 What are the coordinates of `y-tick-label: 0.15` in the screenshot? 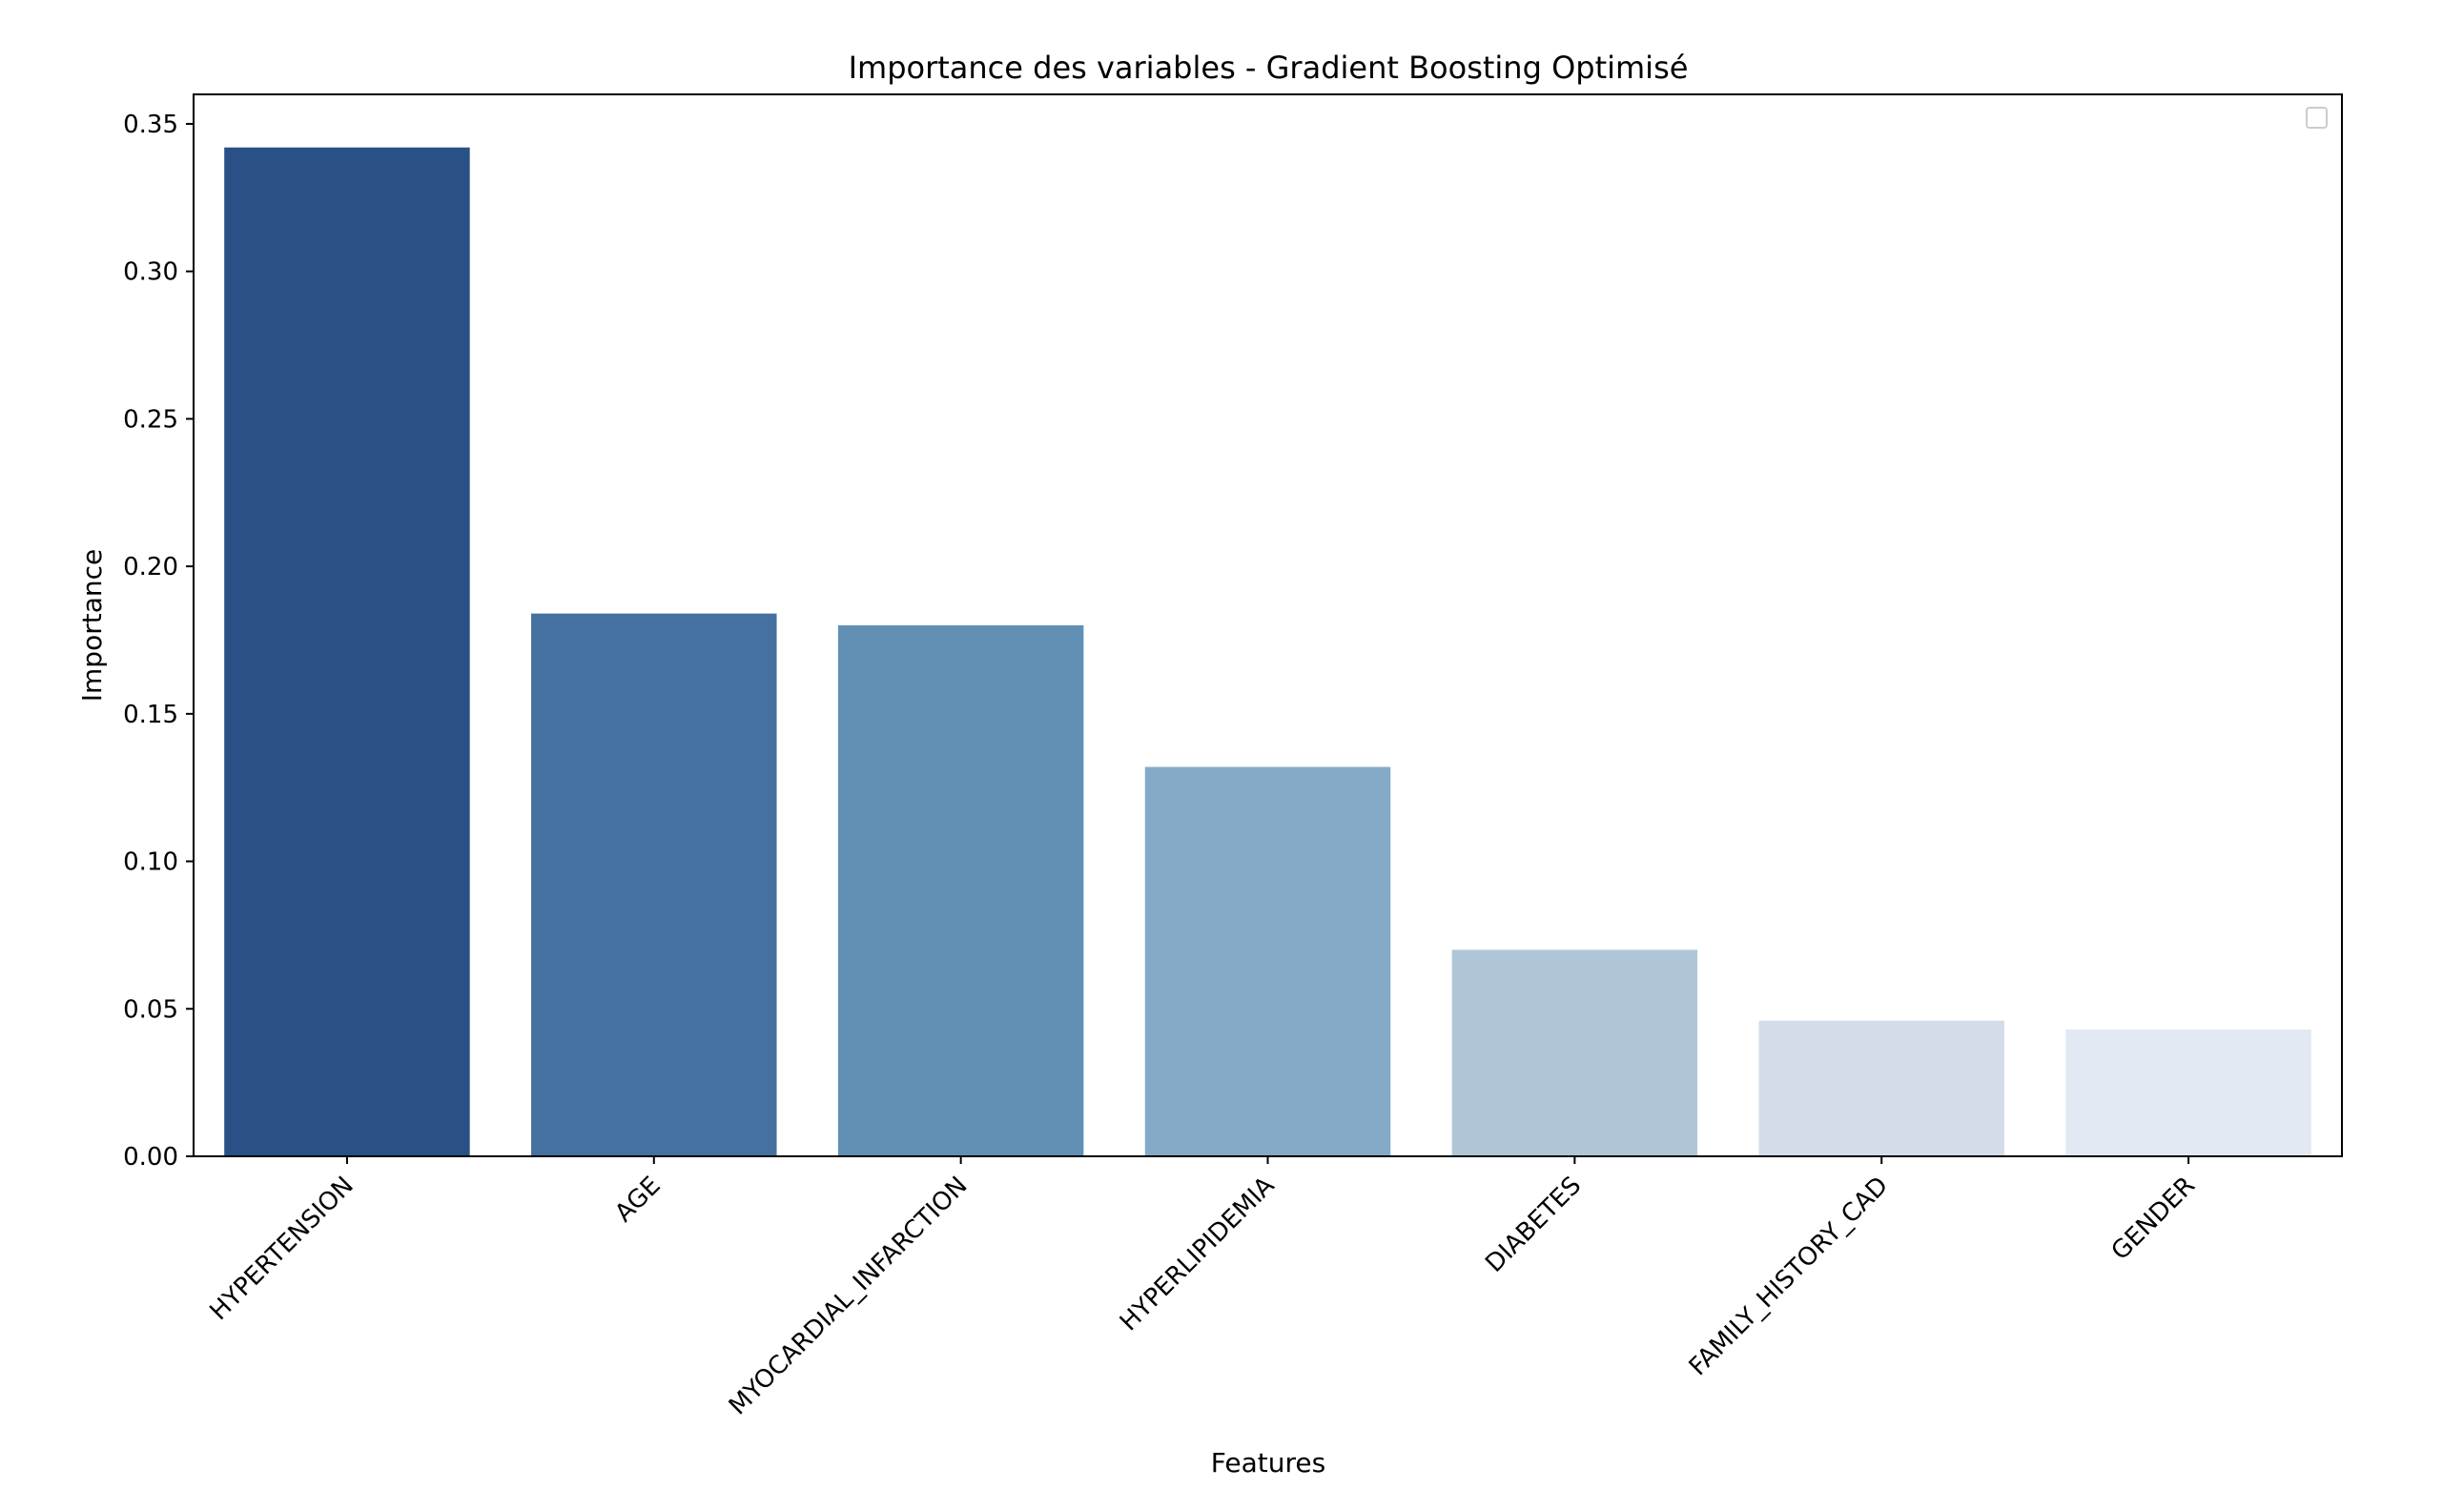 It's located at (150, 715).